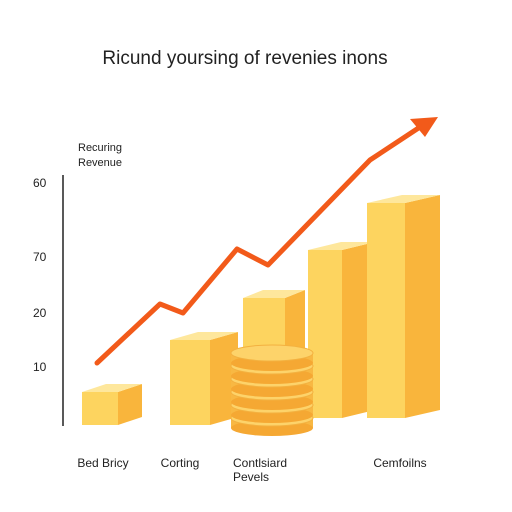  I want to click on title: Ricund yoursing of revenies inons, so click(244, 58).